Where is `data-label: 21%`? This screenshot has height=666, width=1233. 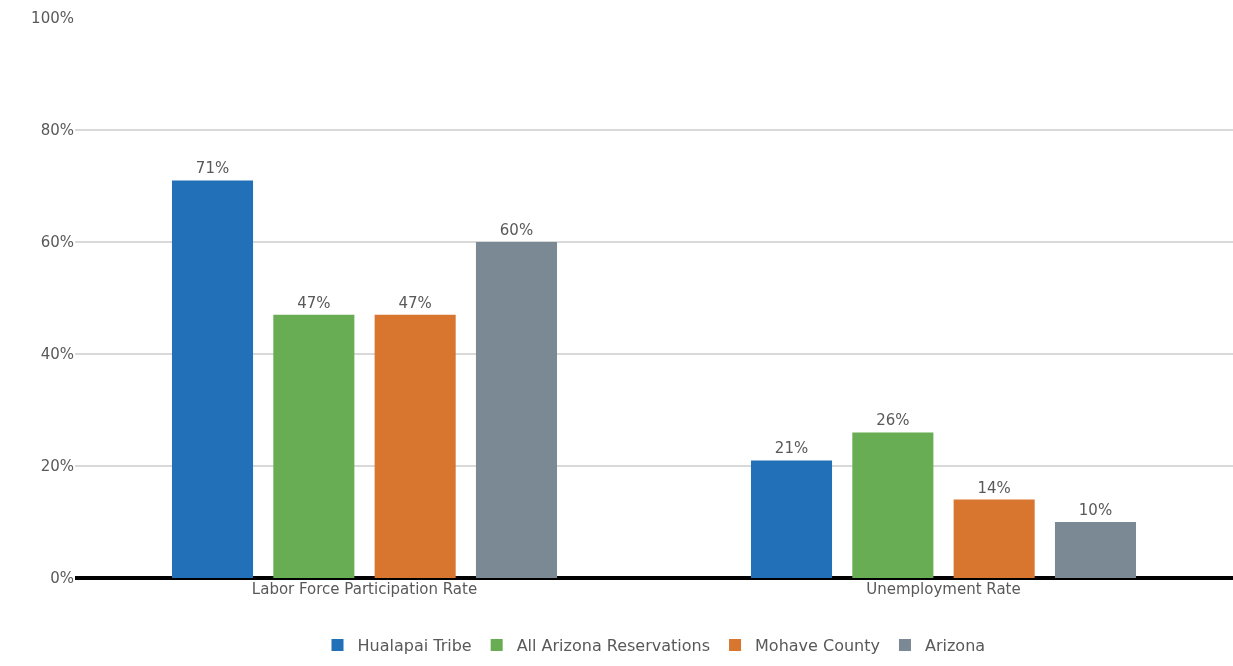
data-label: 21% is located at coordinates (791, 448).